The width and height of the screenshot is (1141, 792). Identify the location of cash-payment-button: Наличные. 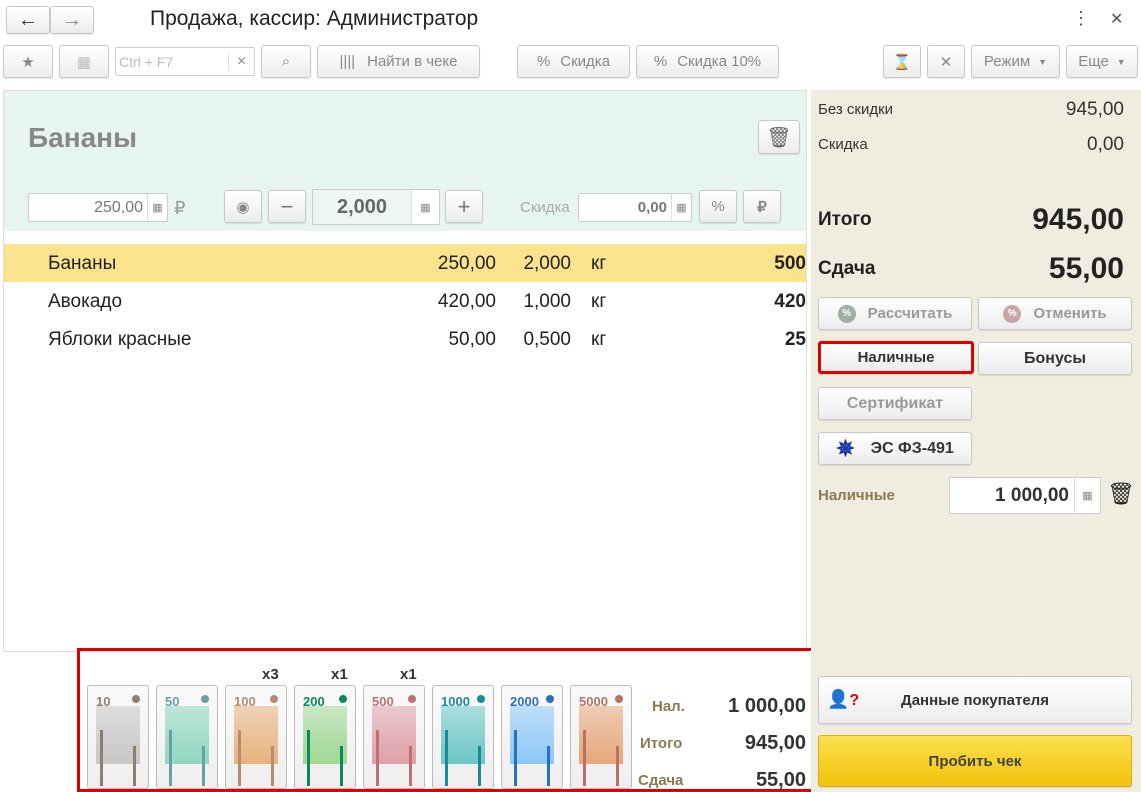
(896, 357).